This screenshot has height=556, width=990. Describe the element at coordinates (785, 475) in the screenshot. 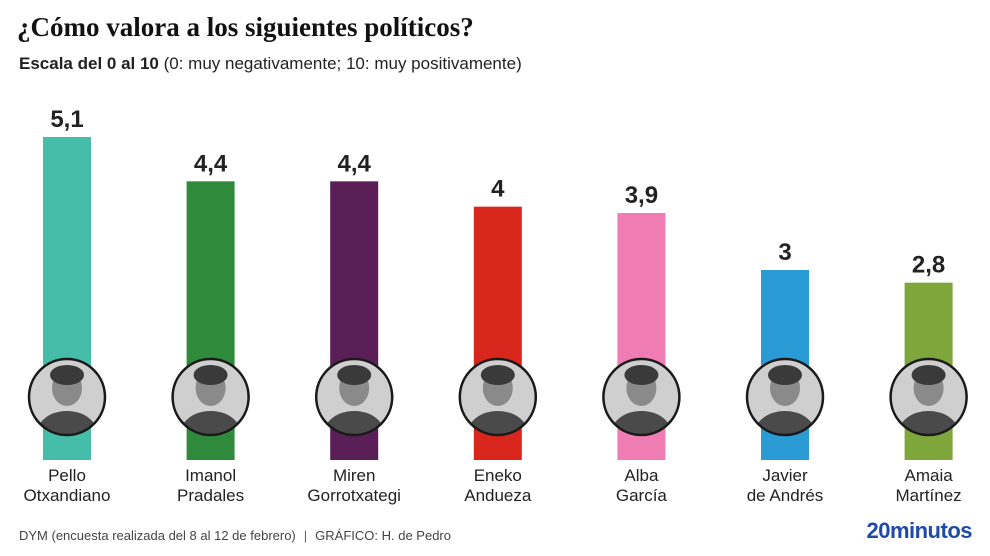

I see `category-label: Javier` at that location.